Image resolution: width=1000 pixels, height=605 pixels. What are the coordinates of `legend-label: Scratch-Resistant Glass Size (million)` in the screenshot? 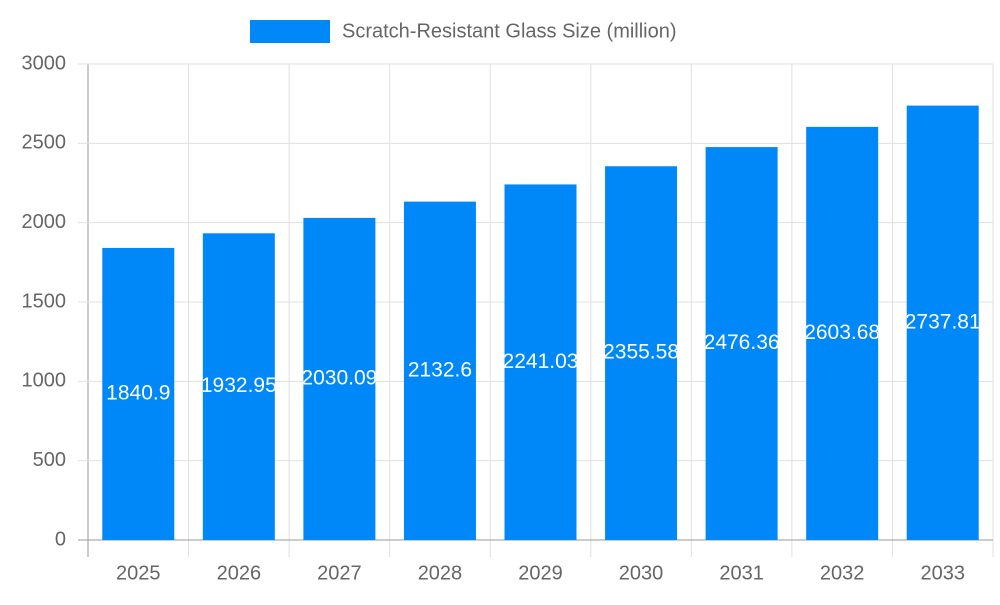 It's located at (509, 31).